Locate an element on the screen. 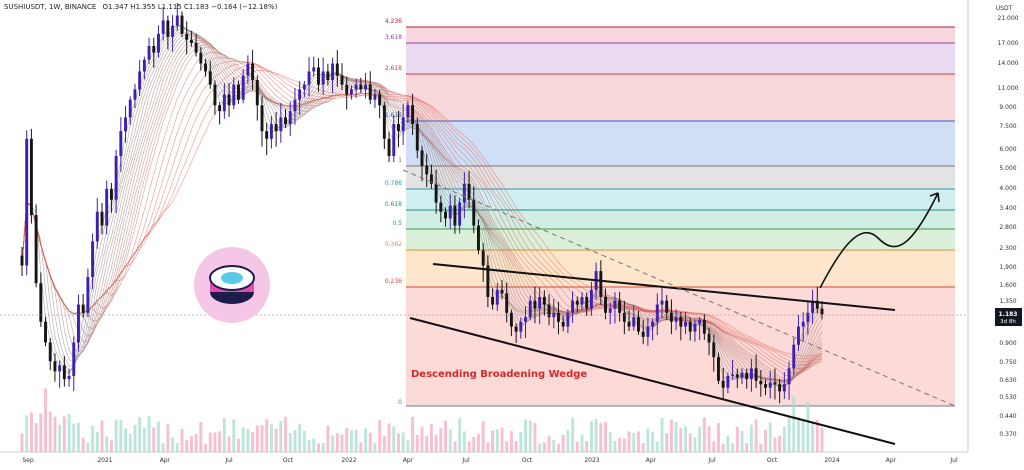 The width and height of the screenshot is (1024, 470). y-tick-label: 1.600 is located at coordinates (1007, 285).